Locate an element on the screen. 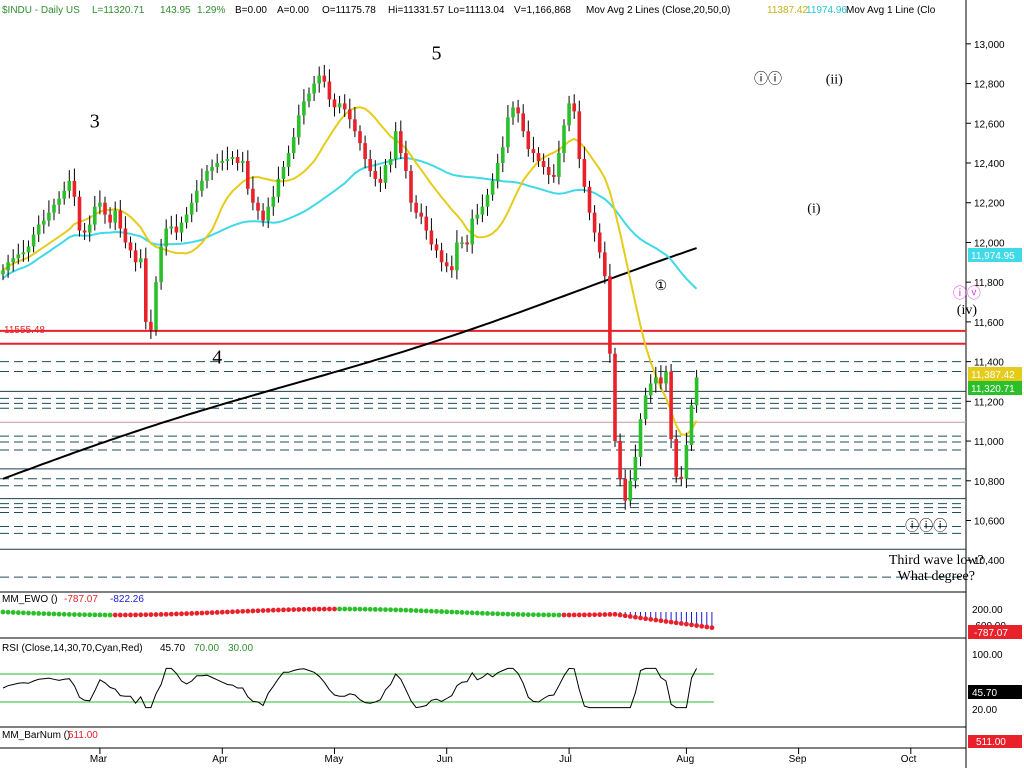 Image resolution: width=1024 pixels, height=768 pixels. barnum-label: MM_BarNum () is located at coordinates (36, 735).